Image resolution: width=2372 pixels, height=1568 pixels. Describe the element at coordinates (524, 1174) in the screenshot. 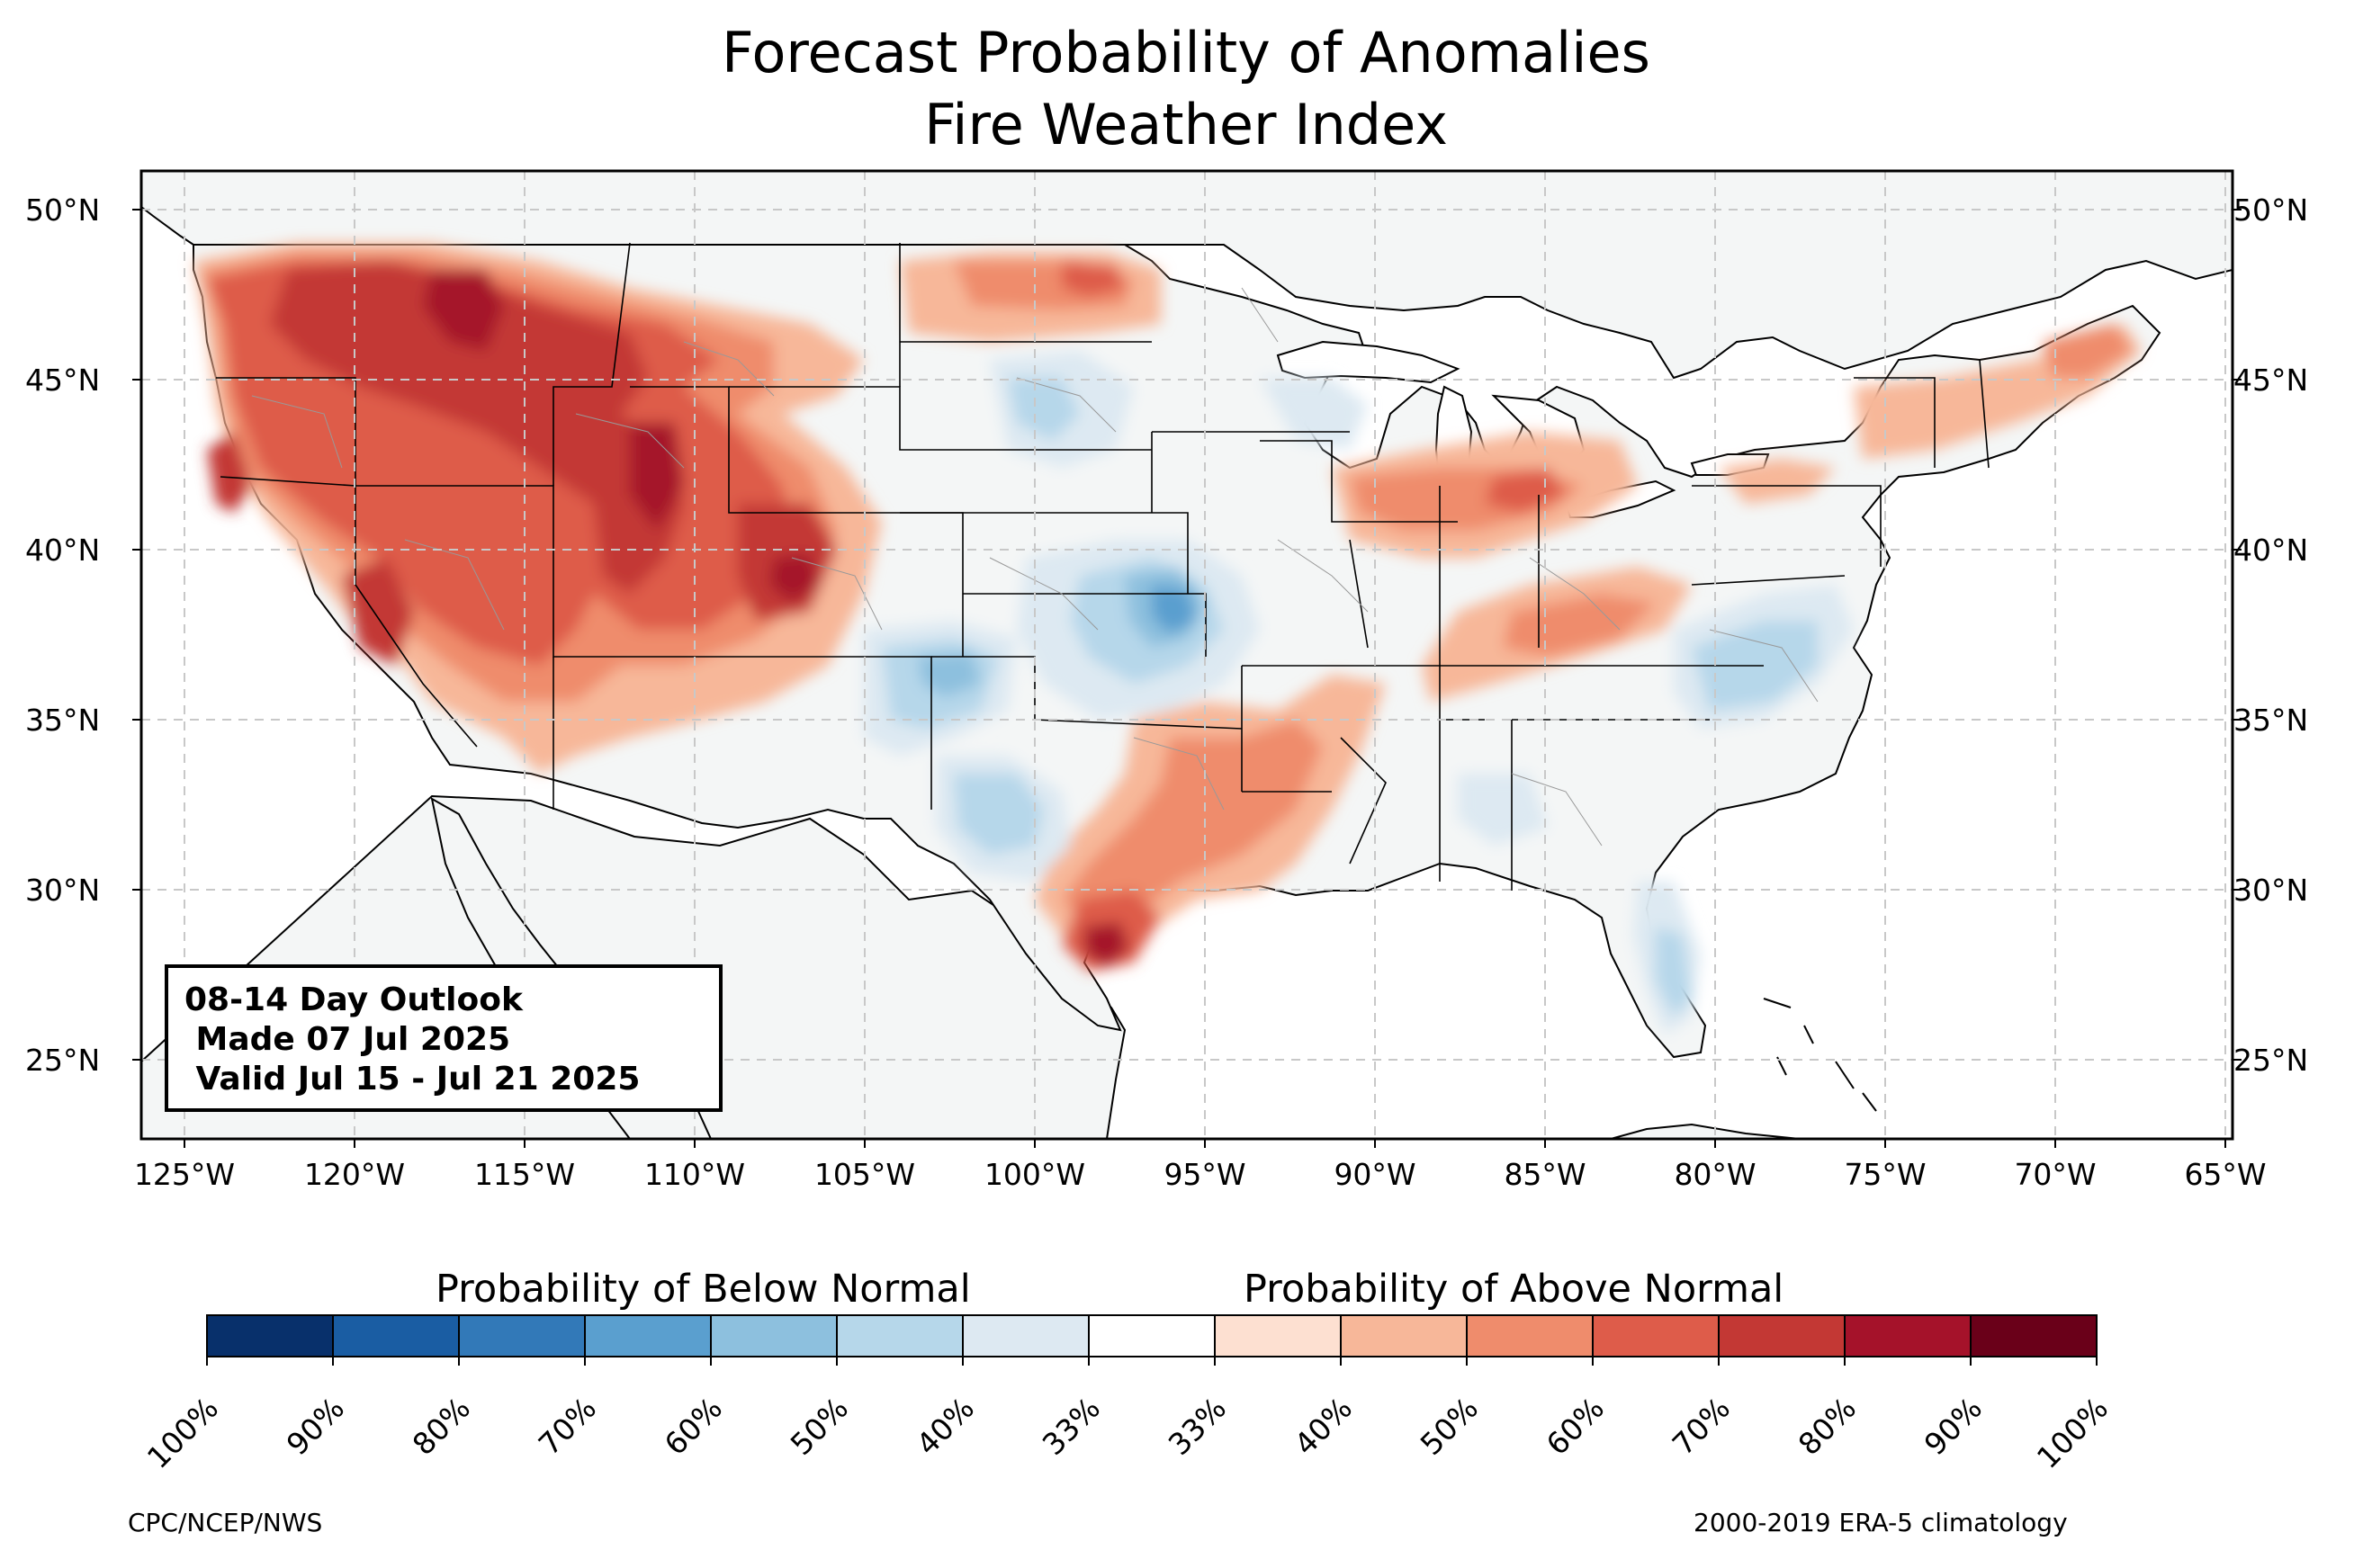

I see `lon-tick: 115°W` at that location.